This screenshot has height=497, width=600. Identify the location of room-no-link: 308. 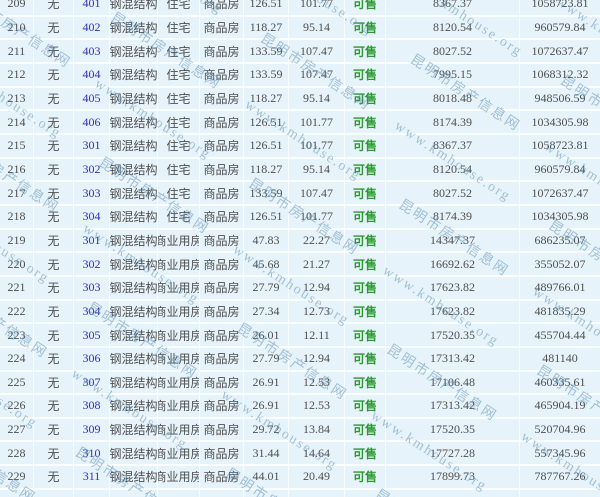
(92, 406).